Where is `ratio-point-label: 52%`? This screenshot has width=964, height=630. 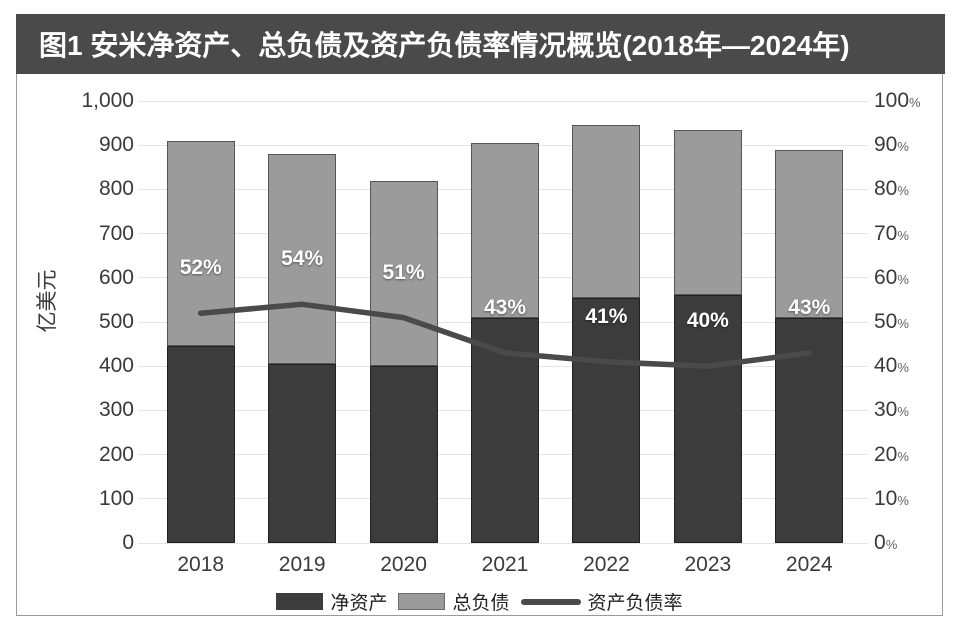
ratio-point-label: 52% is located at coordinates (200, 268).